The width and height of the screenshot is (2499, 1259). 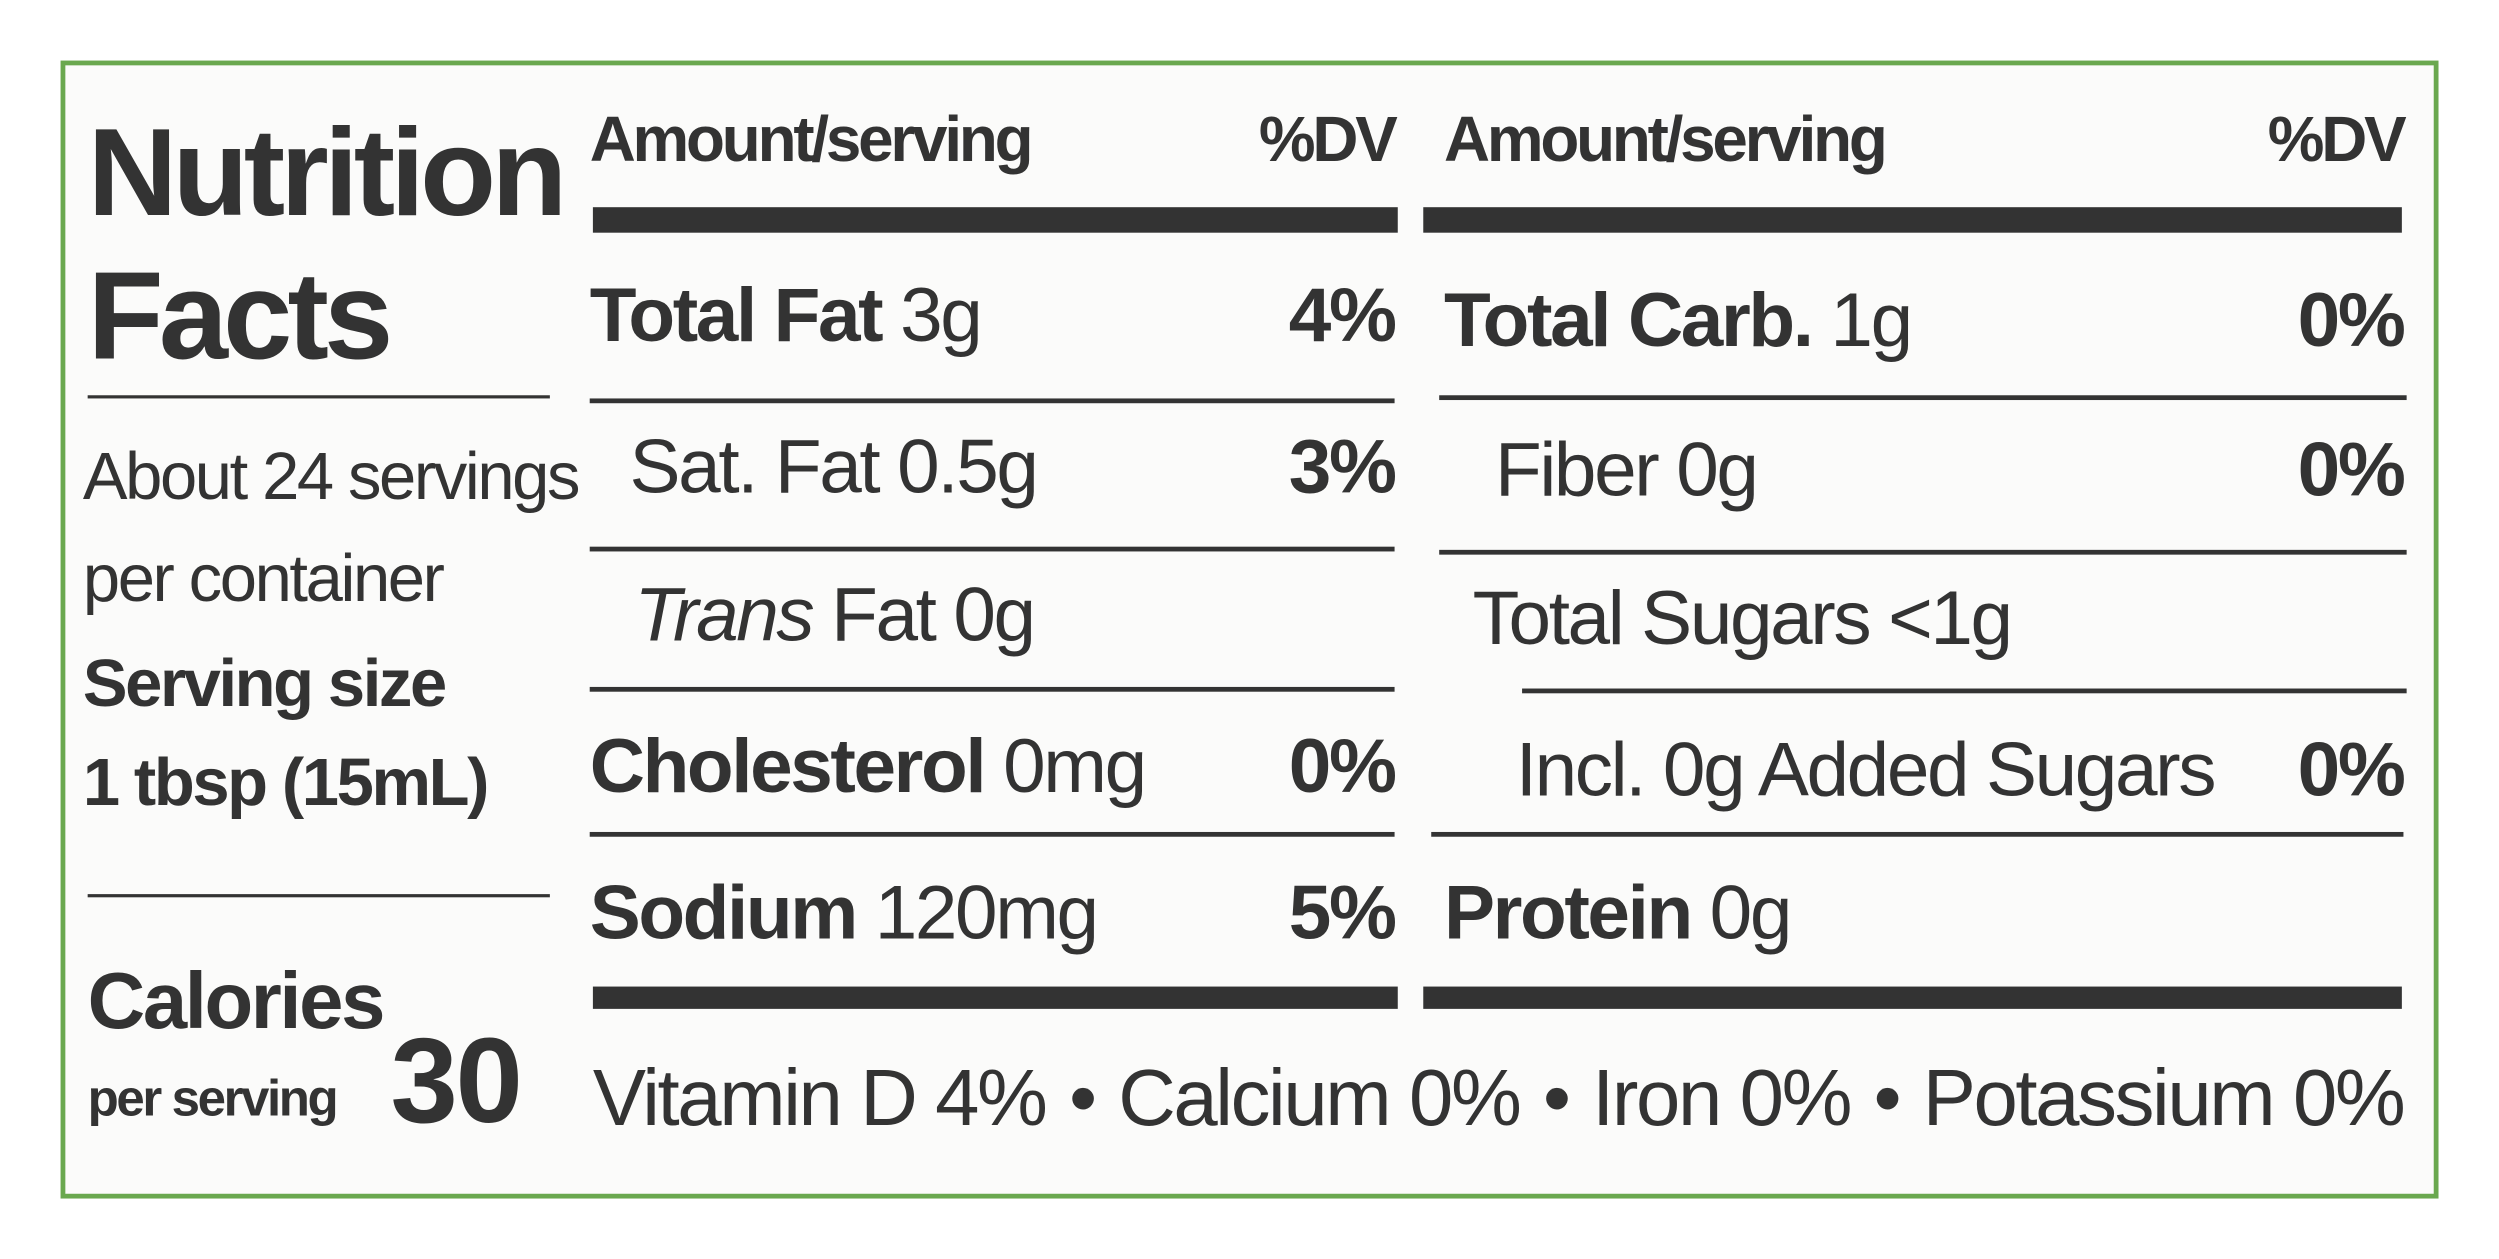 What do you see at coordinates (236, 1001) in the screenshot?
I see `calories-label: Calories` at bounding box center [236, 1001].